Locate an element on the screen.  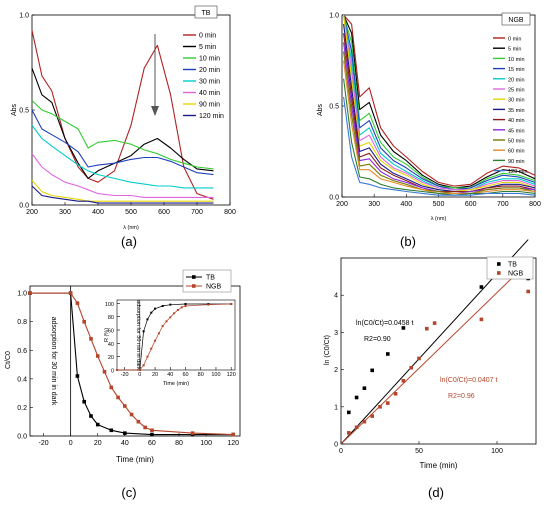
series-line-30-min is located at coordinates (439, 103).